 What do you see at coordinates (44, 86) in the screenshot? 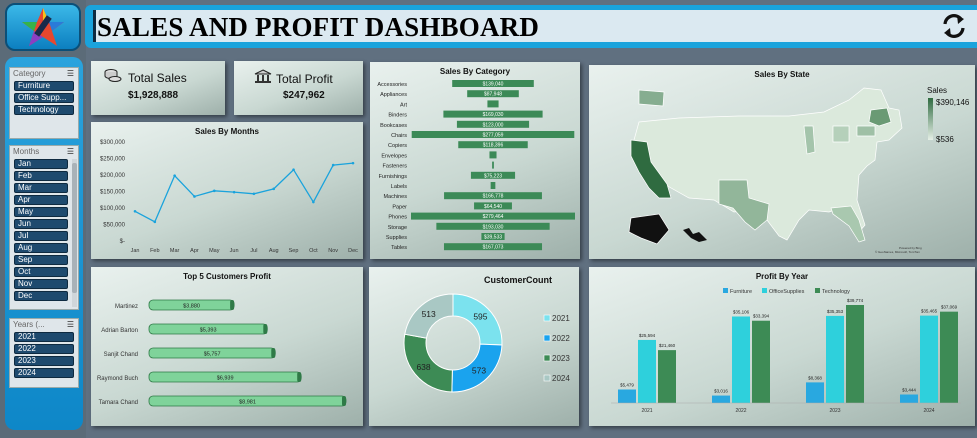
I see `slicer-item-furniture: Furniture` at bounding box center [44, 86].